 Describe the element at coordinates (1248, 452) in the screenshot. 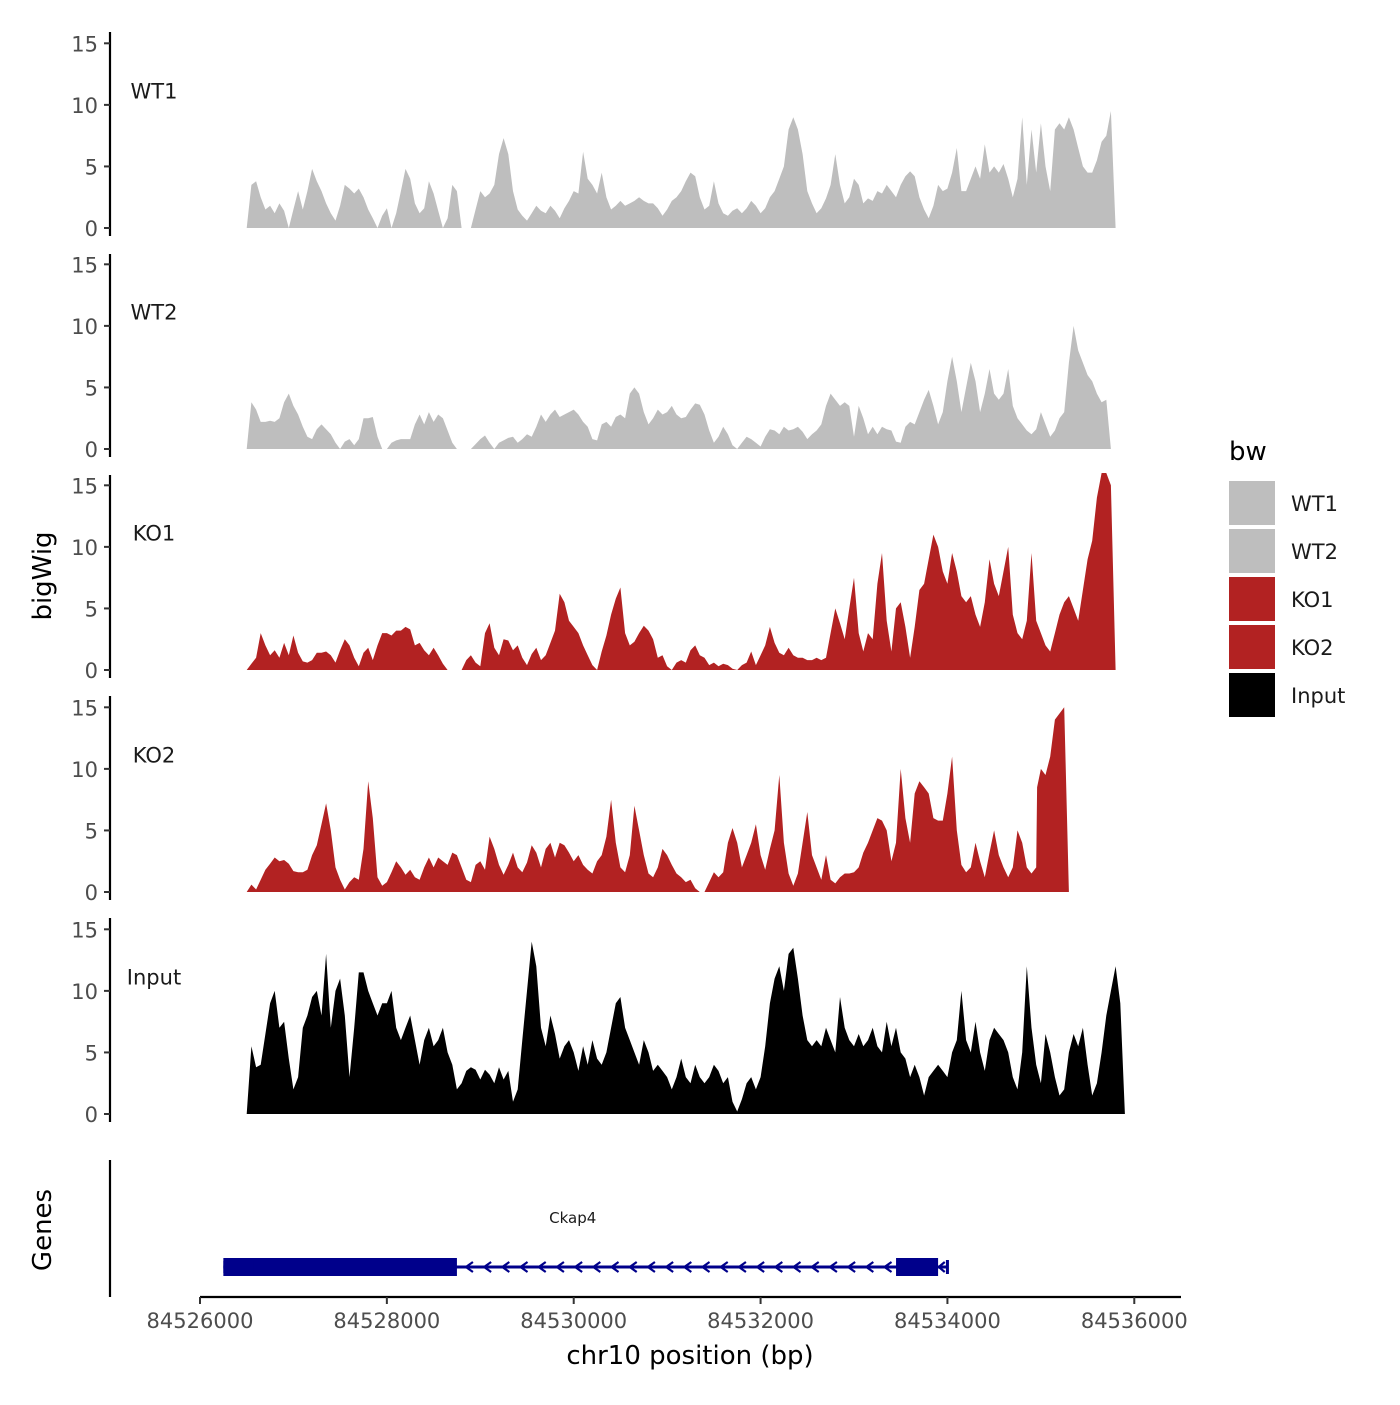

I see `legend-title: bw` at that location.